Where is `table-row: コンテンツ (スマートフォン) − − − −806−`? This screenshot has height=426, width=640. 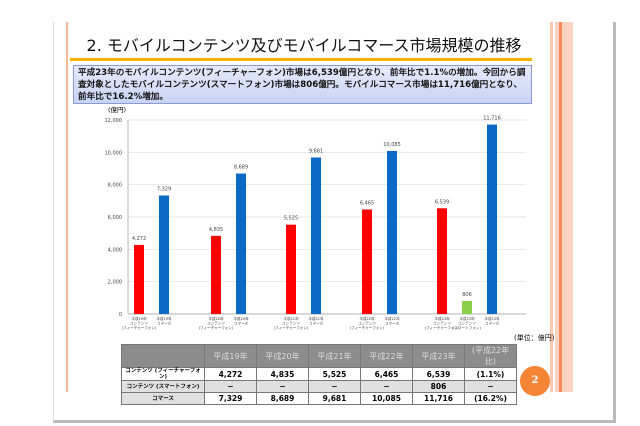
table-row: コンテンツ (スマートフォン) − − − −806− is located at coordinates (319, 386).